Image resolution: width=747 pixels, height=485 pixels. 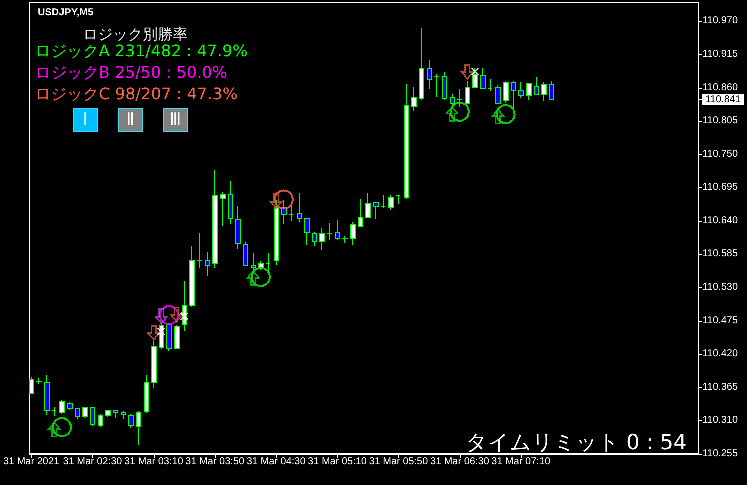 What do you see at coordinates (720, 420) in the screenshot?
I see `y-tick-label: 110.310` at bounding box center [720, 420].